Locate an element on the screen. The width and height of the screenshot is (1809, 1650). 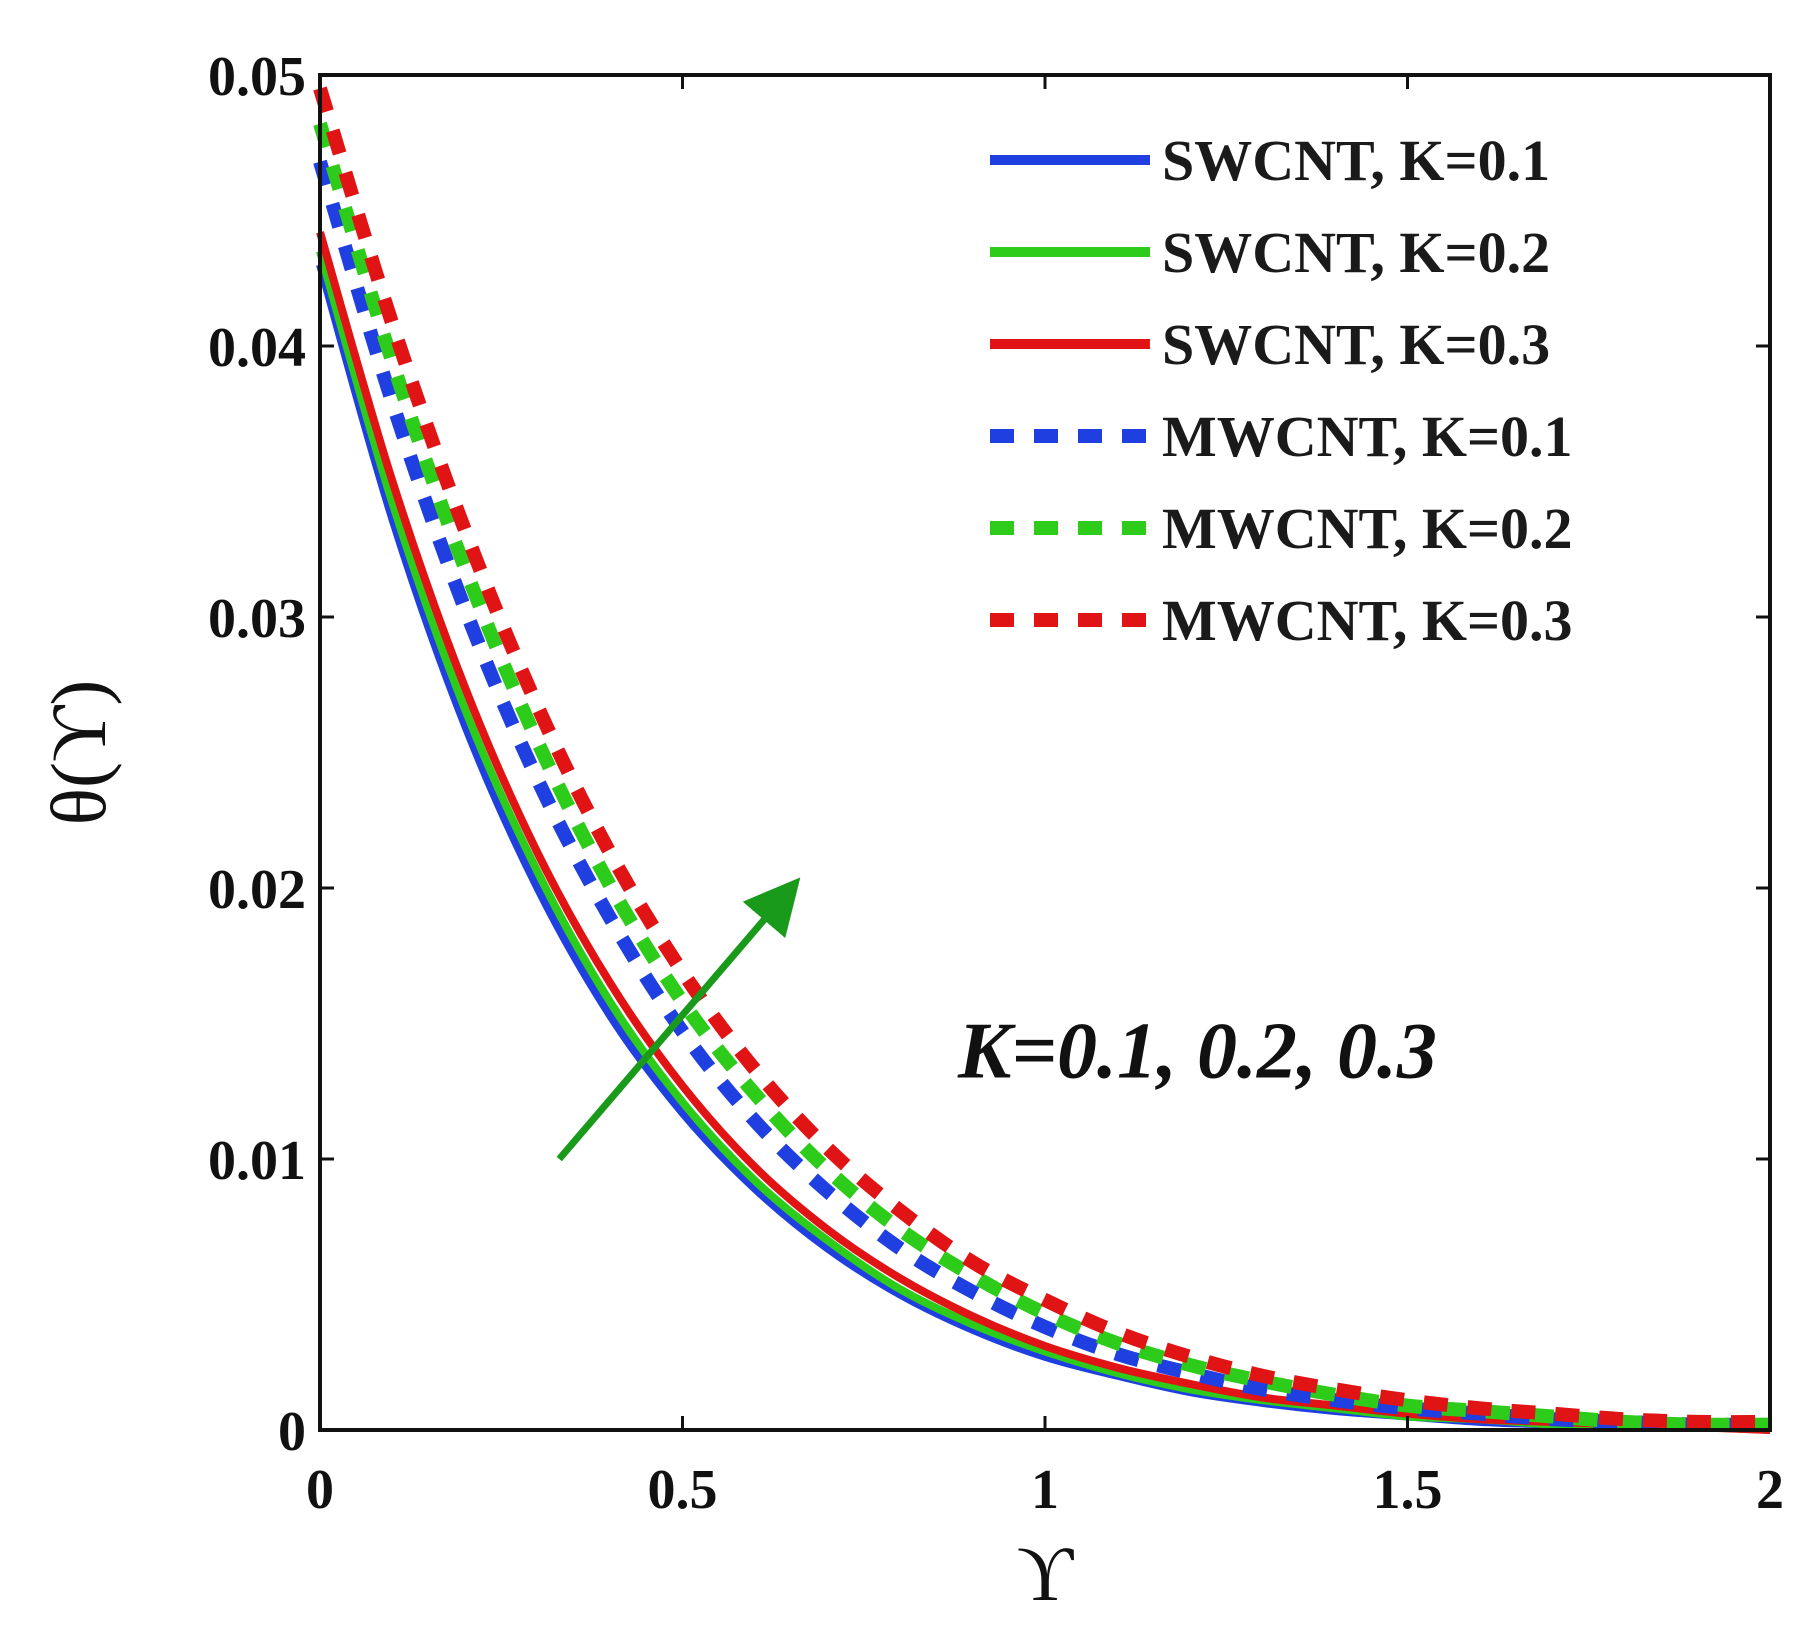
y-axis-label: θ(ϒ) is located at coordinates (78, 753).